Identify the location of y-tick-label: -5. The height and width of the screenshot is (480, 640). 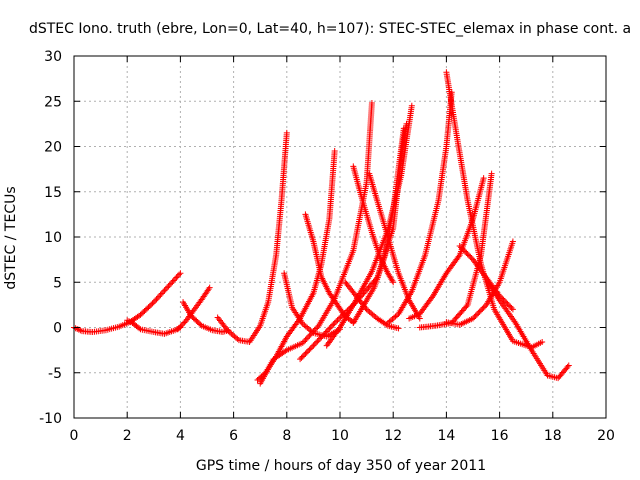
(55, 374).